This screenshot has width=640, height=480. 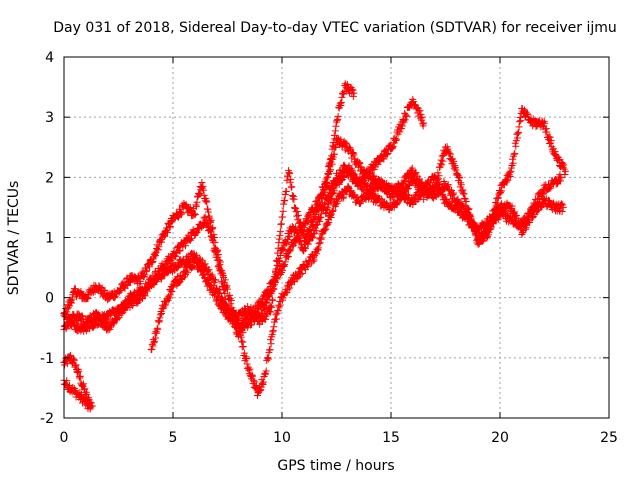 I want to click on y-tick-label: 4, so click(x=49, y=58).